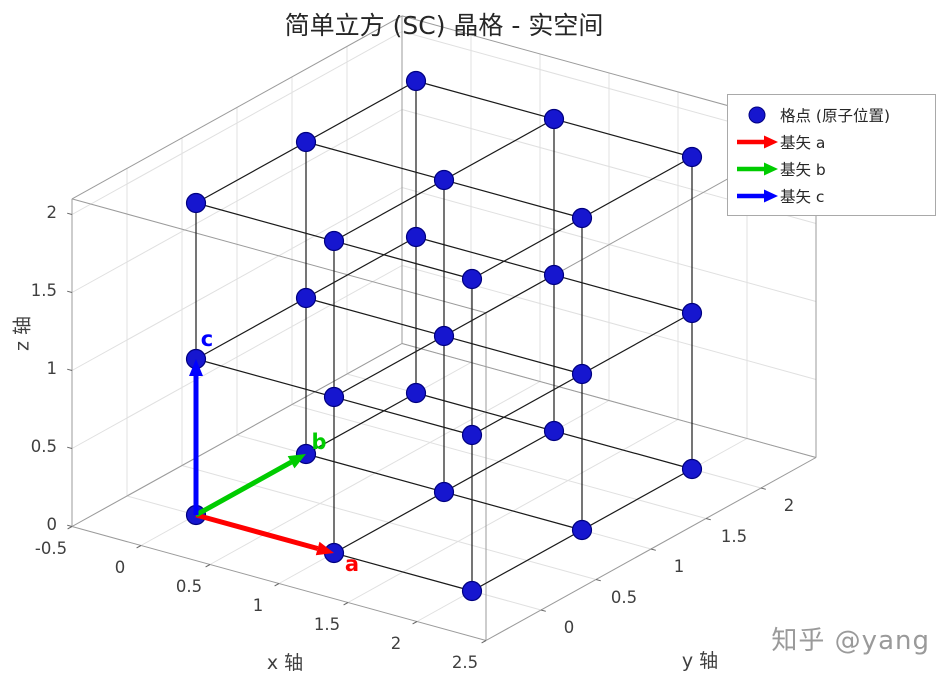  What do you see at coordinates (52, 524) in the screenshot?
I see `z-tick-label: 0` at bounding box center [52, 524].